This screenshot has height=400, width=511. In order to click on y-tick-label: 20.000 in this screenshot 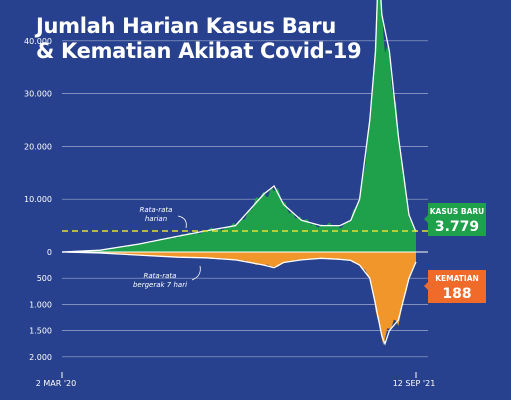, I will do `click(38, 146)`.